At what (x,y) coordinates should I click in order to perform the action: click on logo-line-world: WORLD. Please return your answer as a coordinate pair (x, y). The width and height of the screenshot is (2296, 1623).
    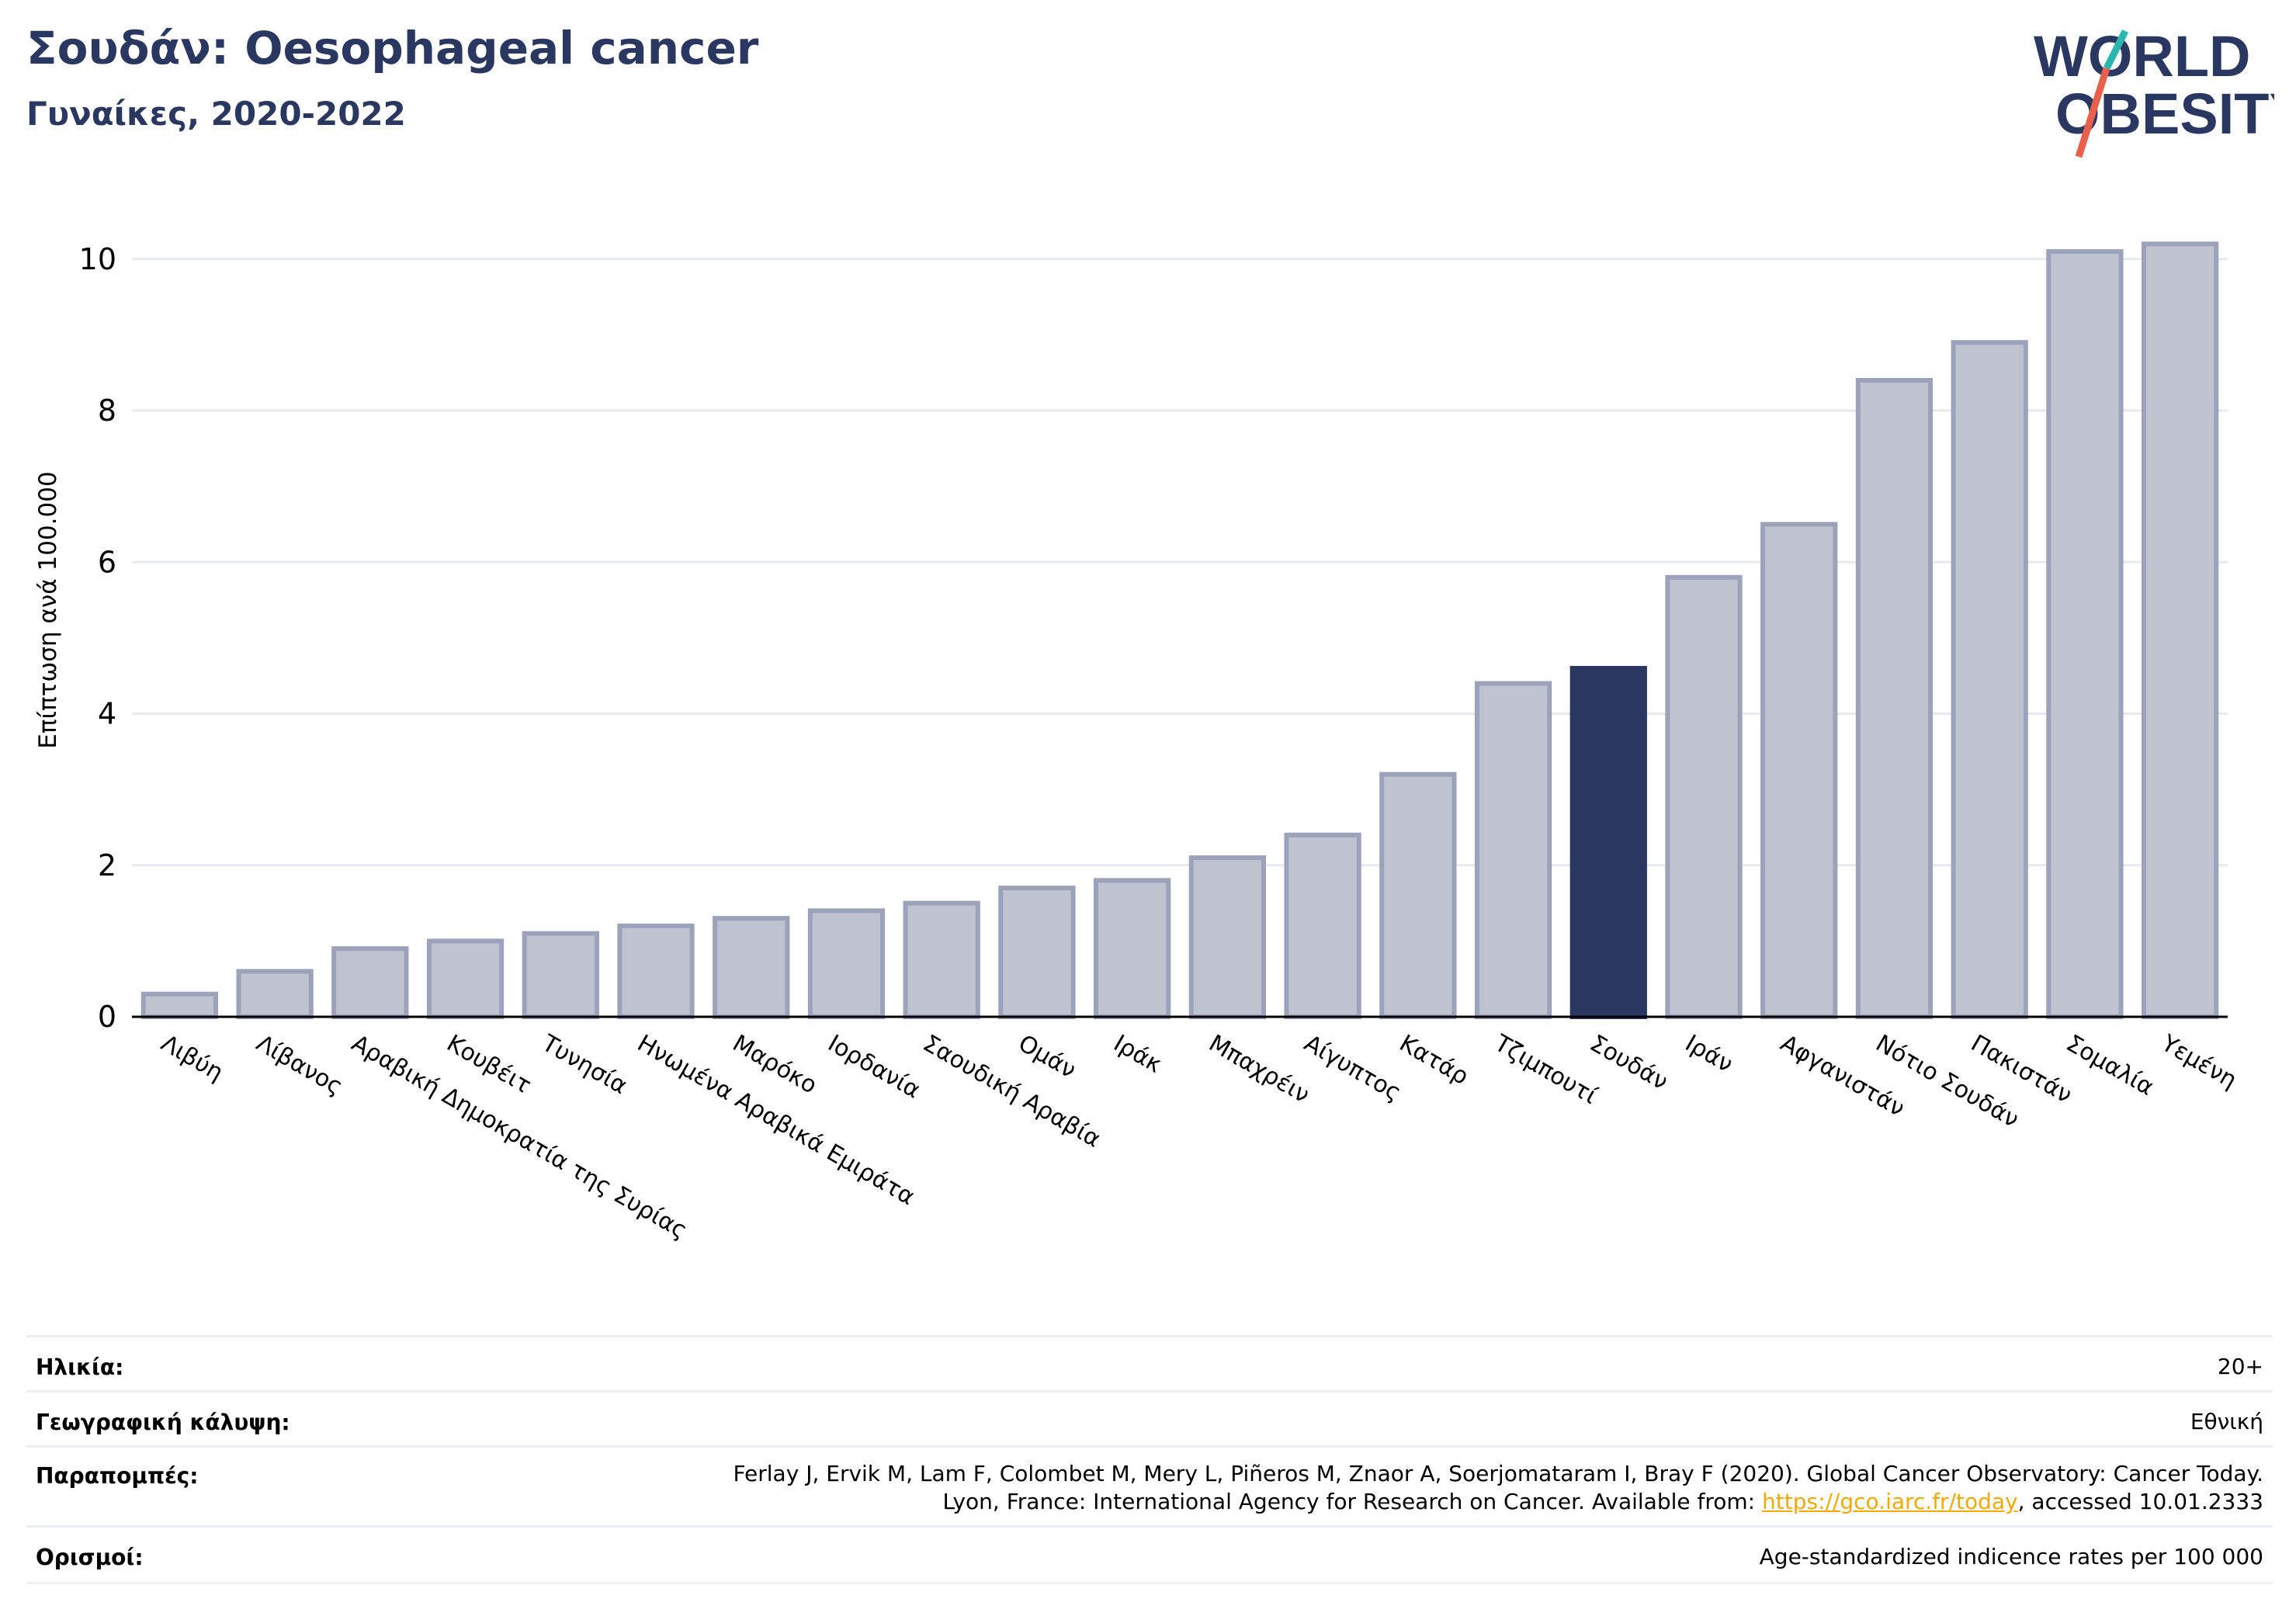
    Looking at the image, I should click on (2142, 56).